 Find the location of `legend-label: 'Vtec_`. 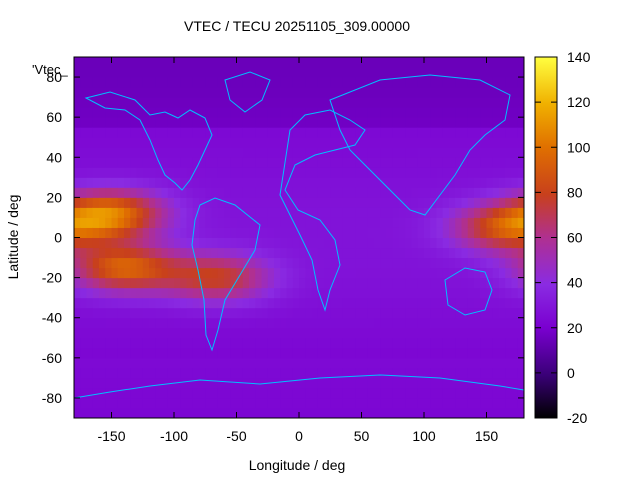

legend-label: 'Vtec_ is located at coordinates (50, 69).